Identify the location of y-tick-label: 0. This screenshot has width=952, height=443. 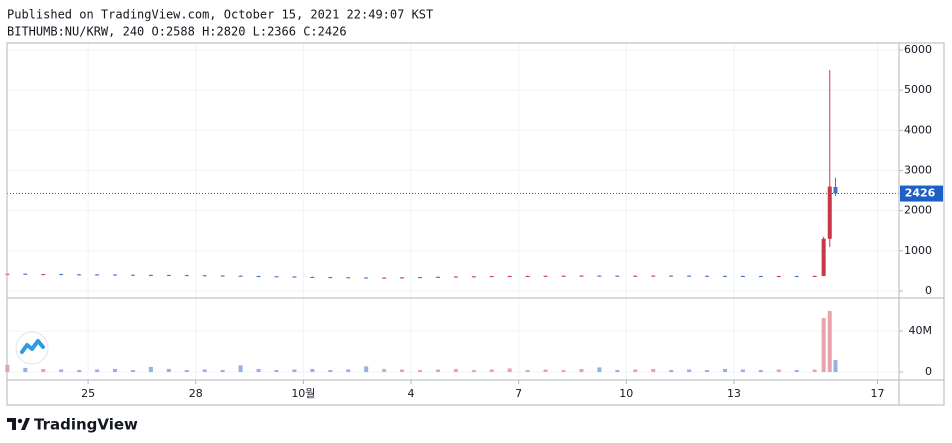
(928, 290).